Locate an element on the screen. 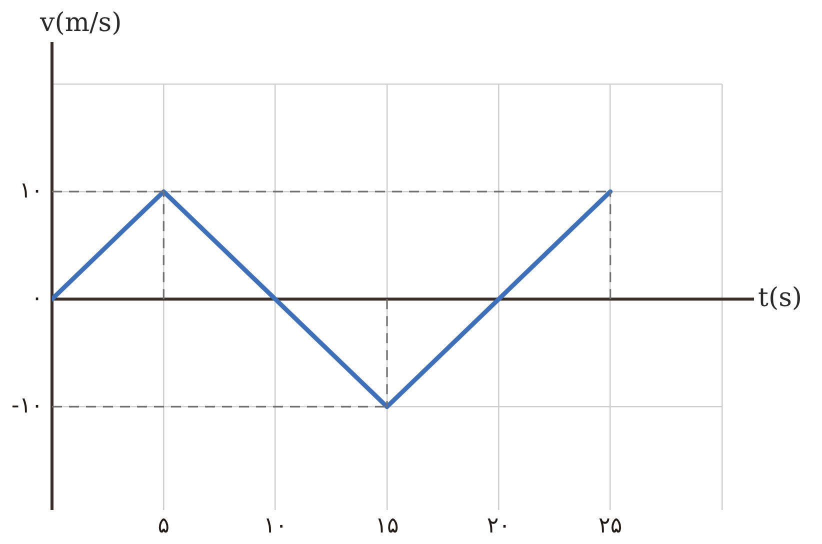 The width and height of the screenshot is (822, 544). x-tick-label: ۵ is located at coordinates (164, 526).